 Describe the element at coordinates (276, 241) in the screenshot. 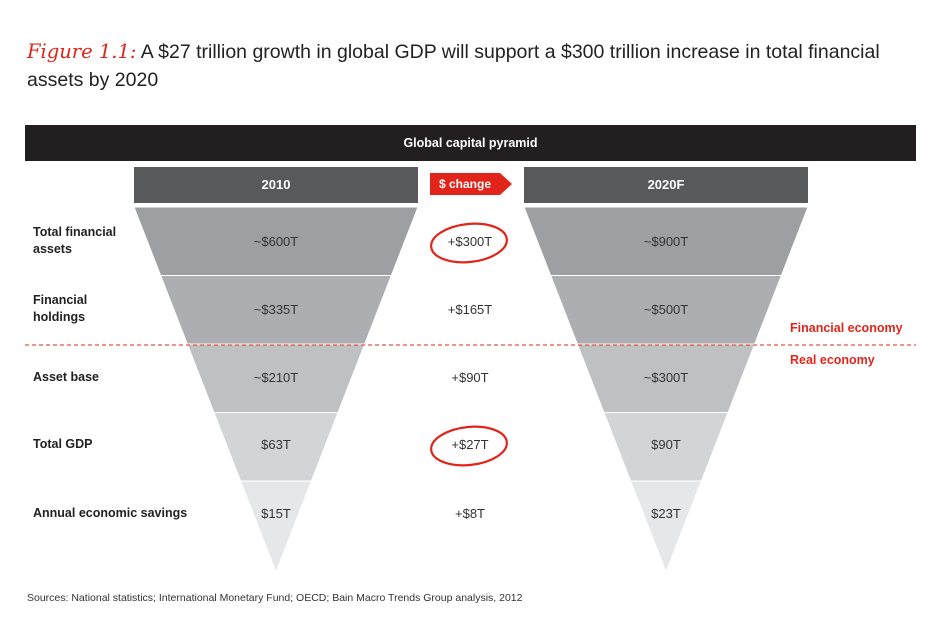

I see `value-2010: ~$600T` at that location.